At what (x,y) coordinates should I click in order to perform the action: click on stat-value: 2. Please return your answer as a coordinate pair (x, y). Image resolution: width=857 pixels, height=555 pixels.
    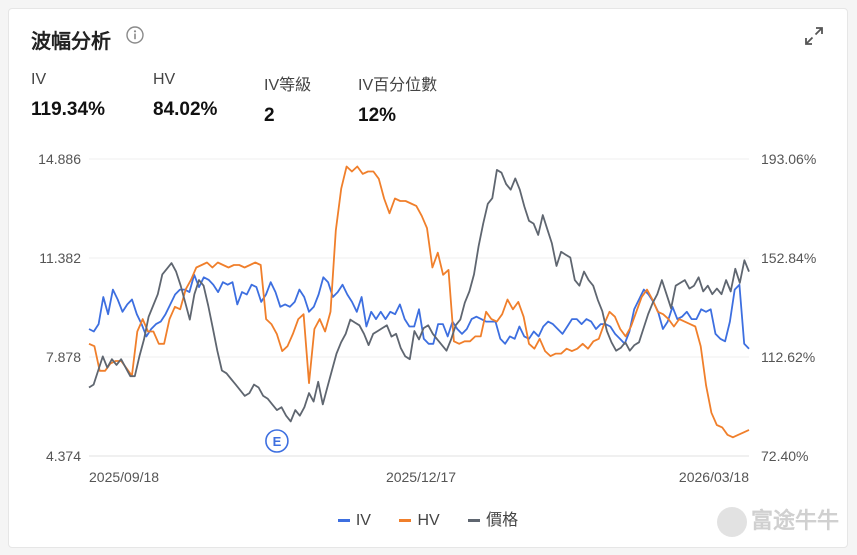
    Looking at the image, I should click on (269, 115).